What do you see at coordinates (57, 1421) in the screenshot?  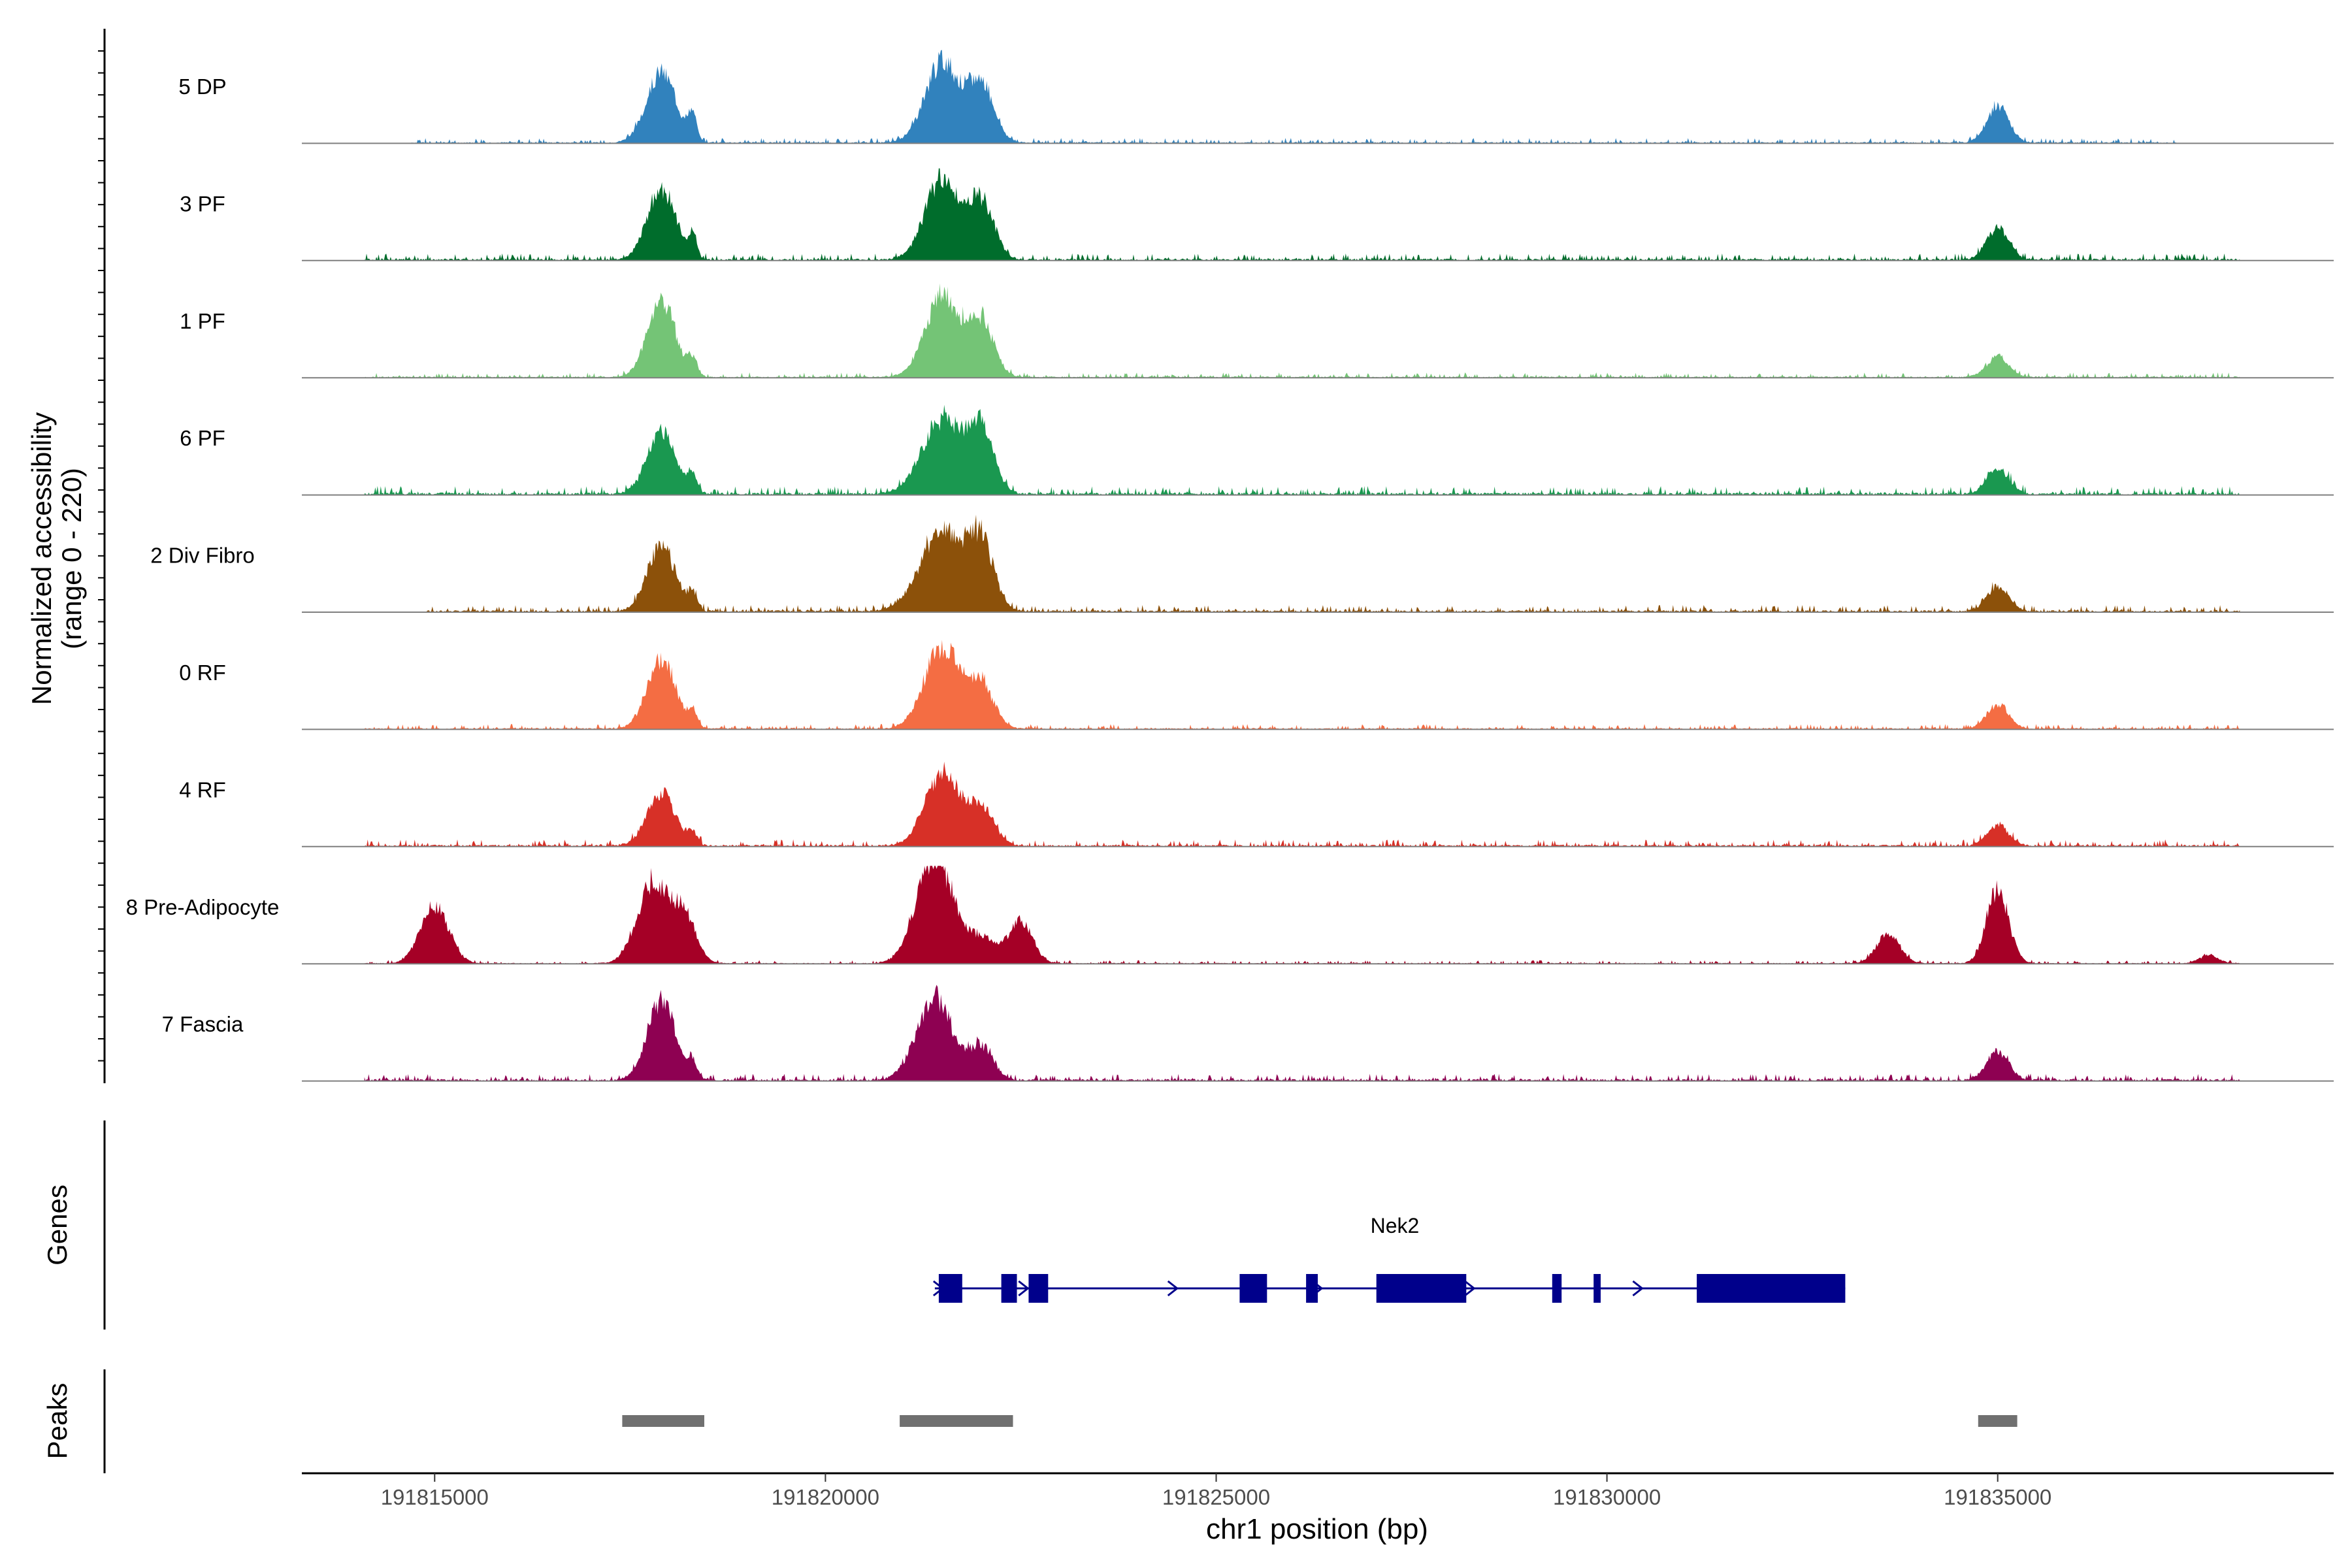 I see `peaks-panel-label: Peaks` at bounding box center [57, 1421].